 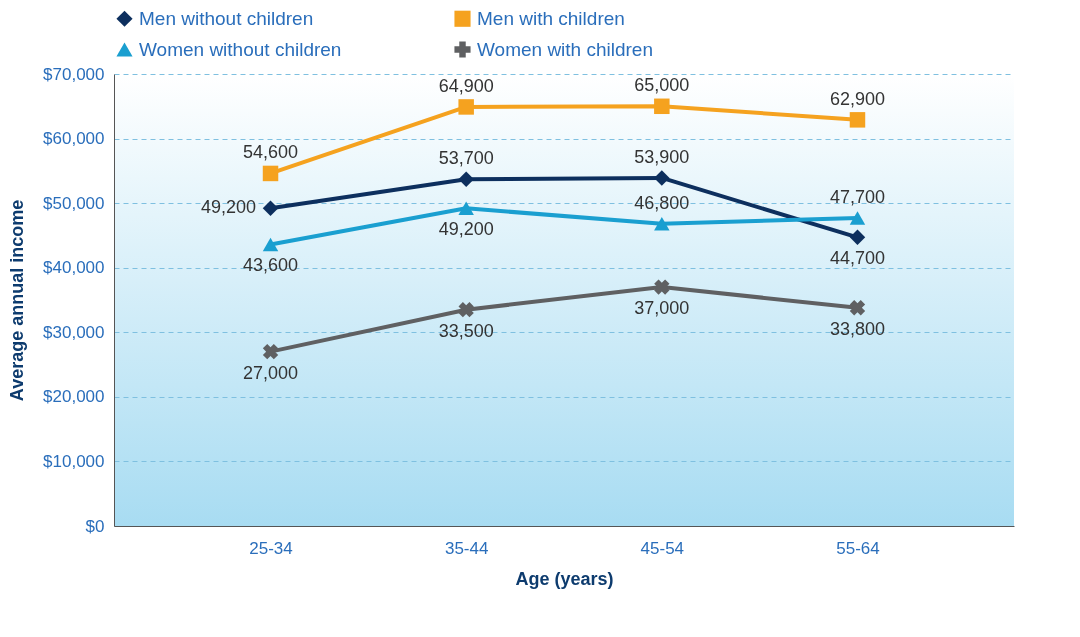 What do you see at coordinates (270, 372) in the screenshot?
I see `data-label: 27,000` at bounding box center [270, 372].